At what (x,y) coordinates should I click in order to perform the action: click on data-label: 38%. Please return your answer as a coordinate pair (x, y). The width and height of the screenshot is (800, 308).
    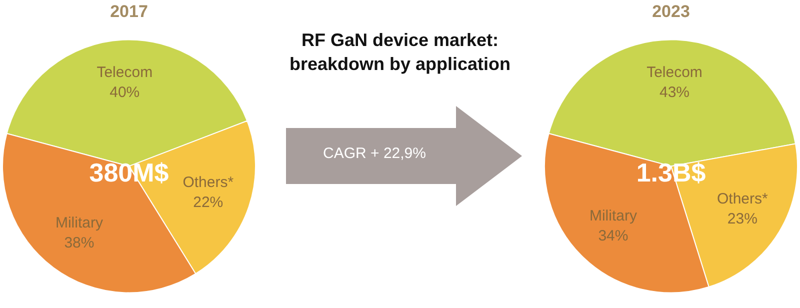
    Looking at the image, I should click on (79, 243).